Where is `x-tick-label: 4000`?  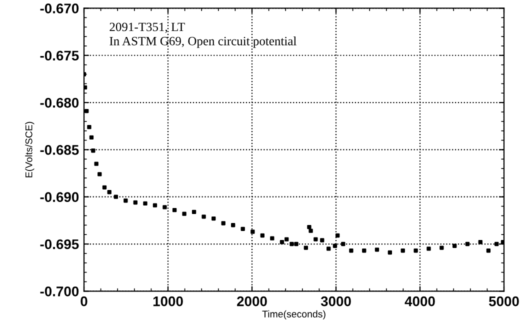
x-tick-label: 4000 is located at coordinates (419, 301).